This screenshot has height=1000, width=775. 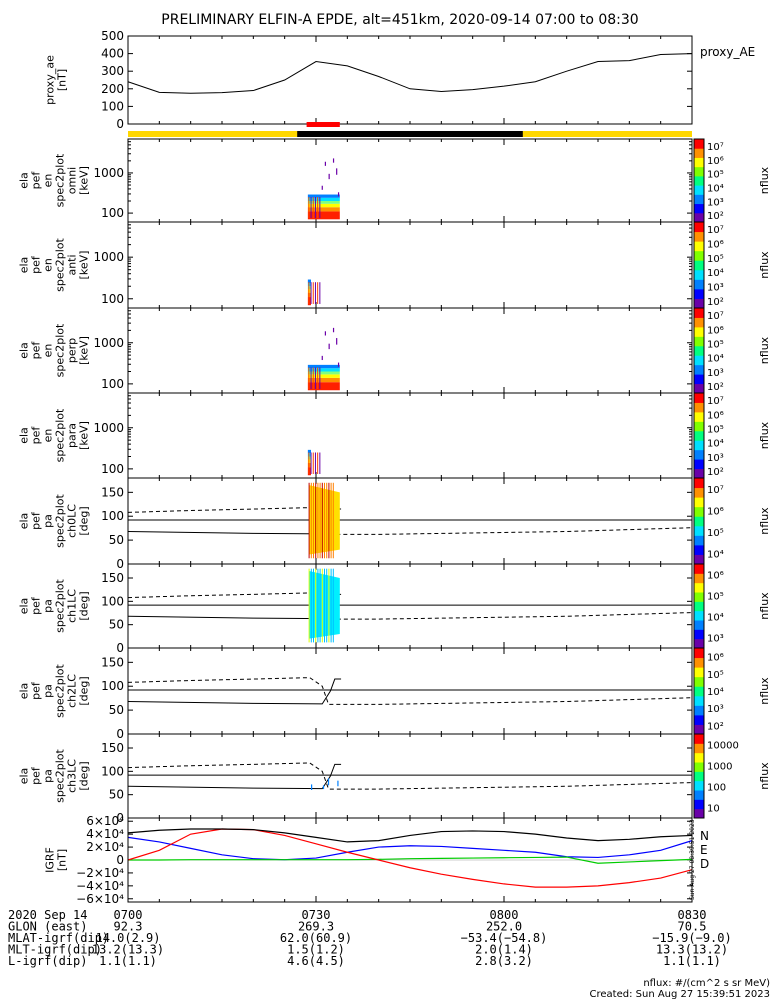 I want to click on ytick-label: 4×10⁴, so click(x=105, y=834).